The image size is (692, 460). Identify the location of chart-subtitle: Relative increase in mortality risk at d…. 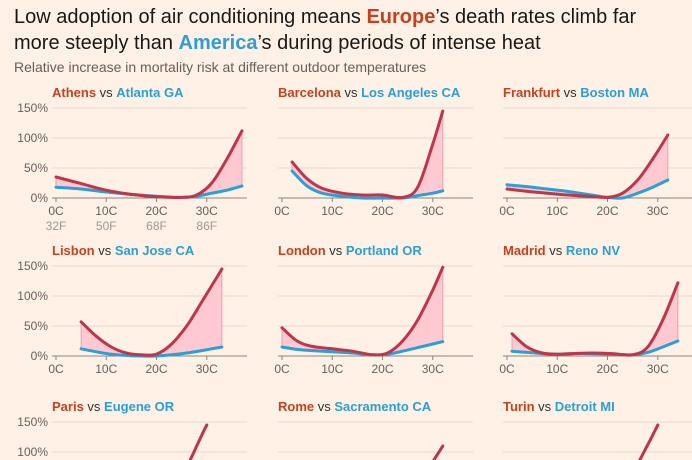
(220, 67).